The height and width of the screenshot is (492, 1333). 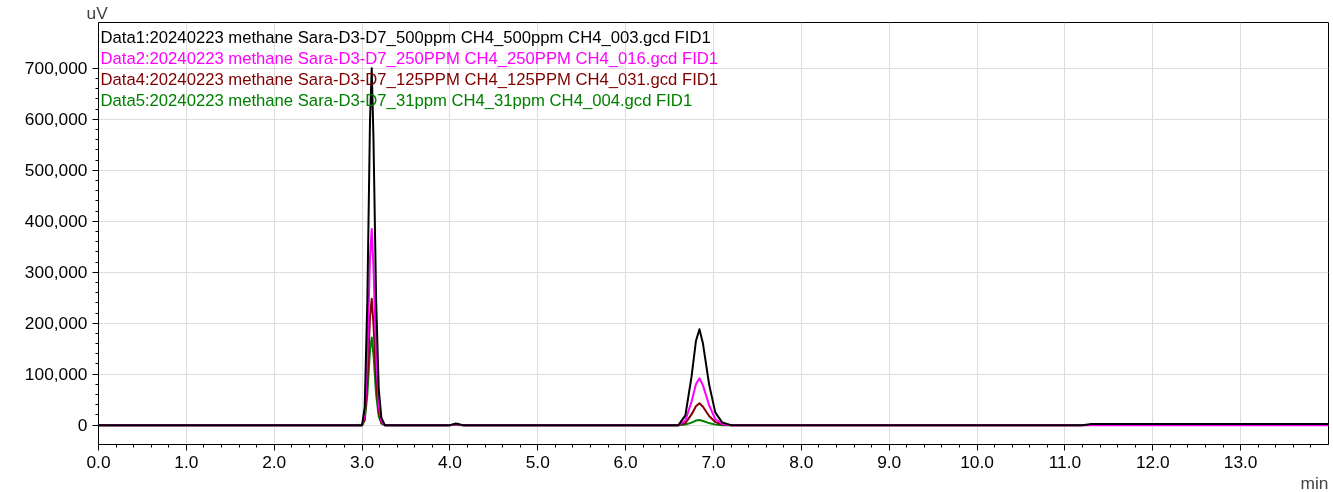 What do you see at coordinates (405, 37) in the screenshot?
I see `text: Data1:20240223 methane Sara-D3-D7_500ppm CH4_500ppm CH4_003.gcd FID1` at bounding box center [405, 37].